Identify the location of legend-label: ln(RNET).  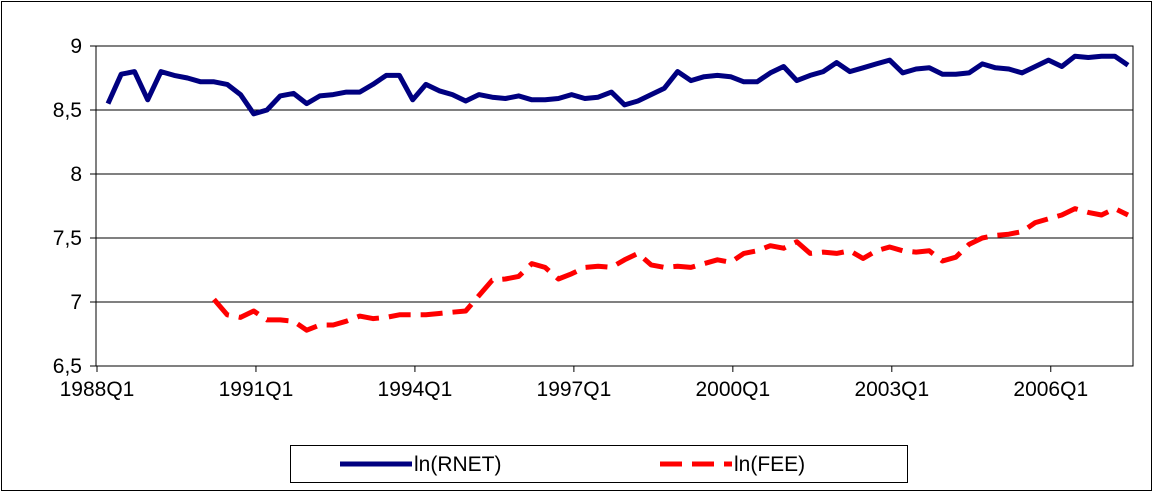
(458, 464).